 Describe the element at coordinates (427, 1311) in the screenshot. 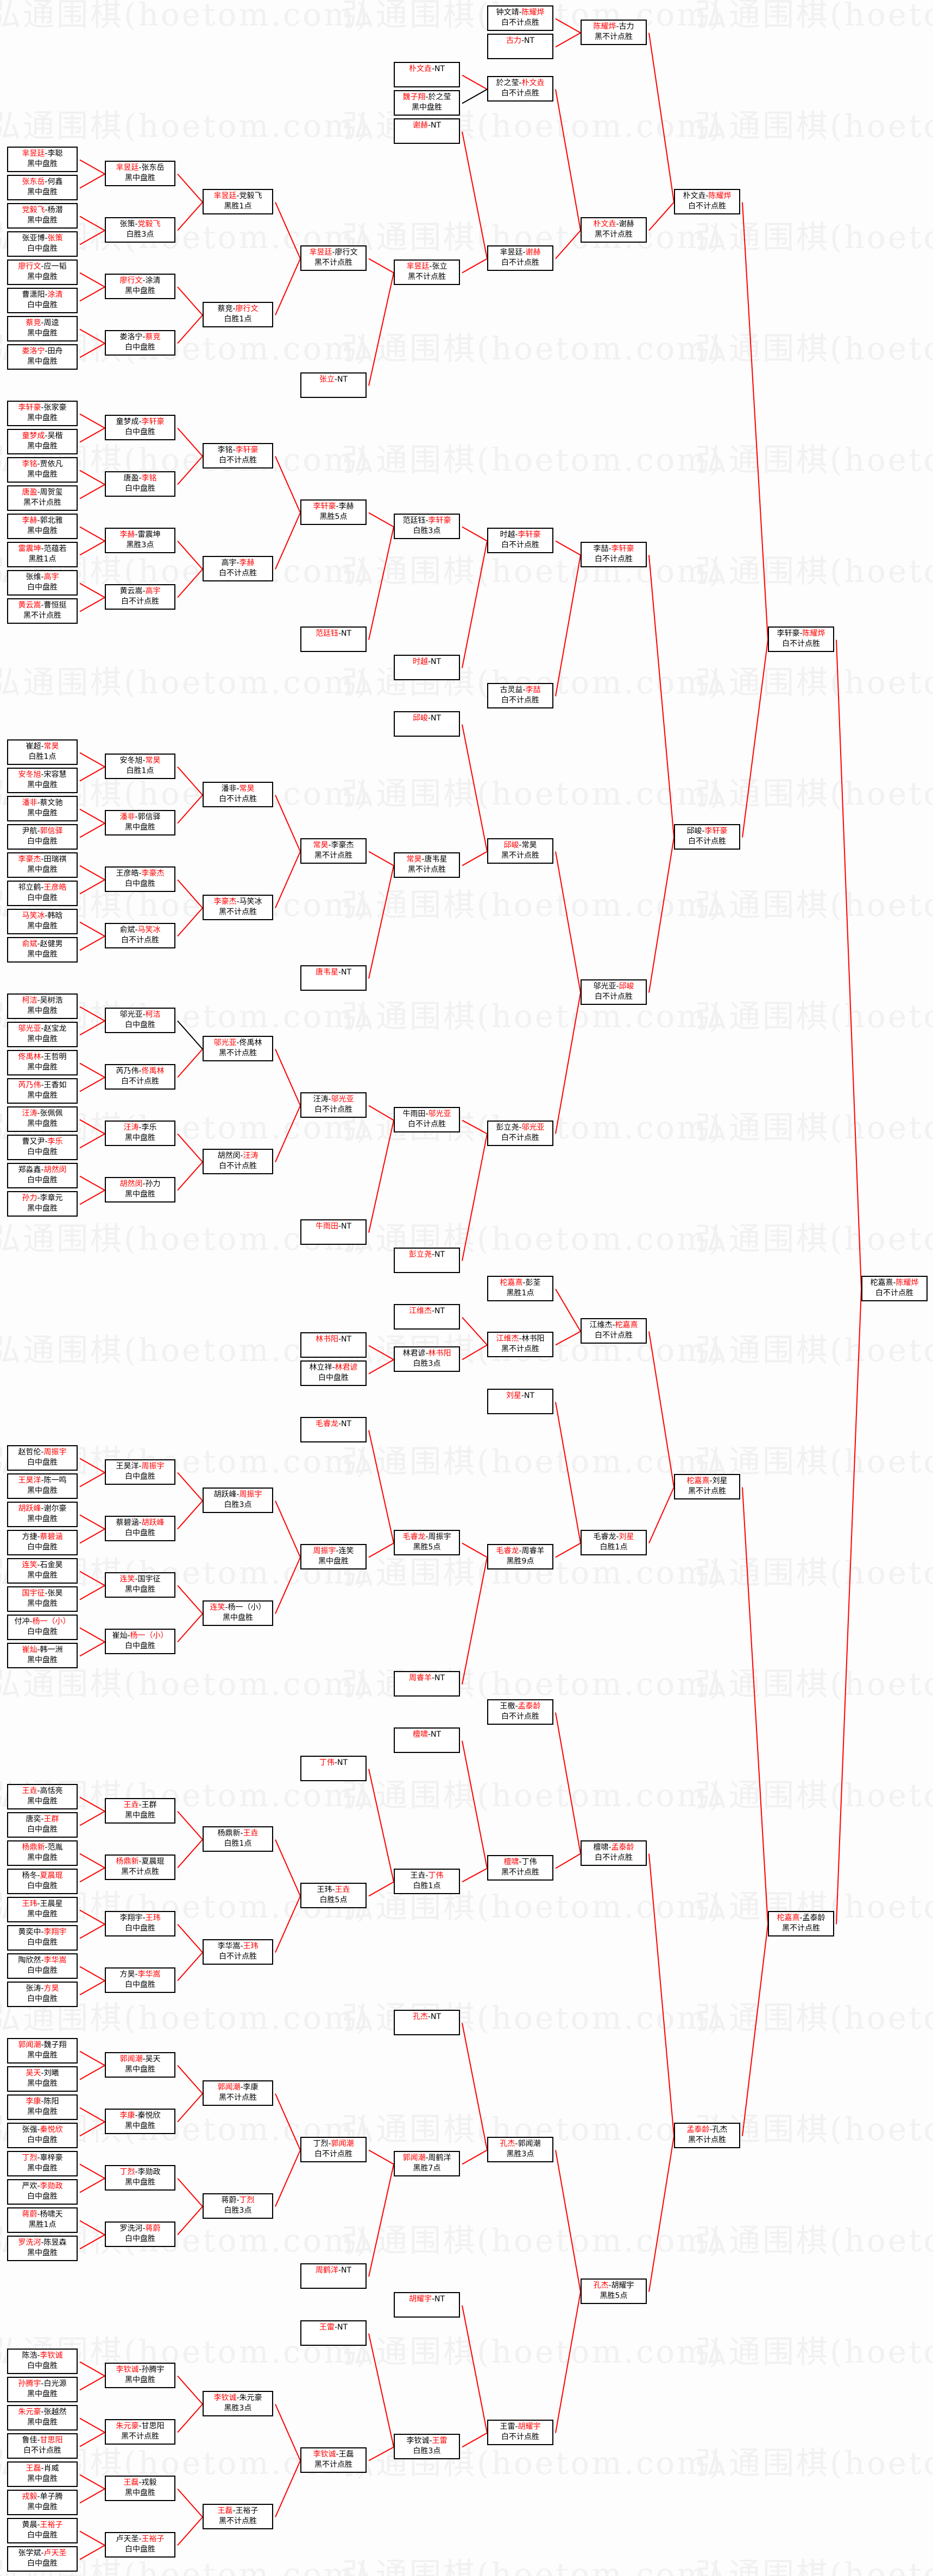

I see `match-players: 江维杰-NT` at that location.